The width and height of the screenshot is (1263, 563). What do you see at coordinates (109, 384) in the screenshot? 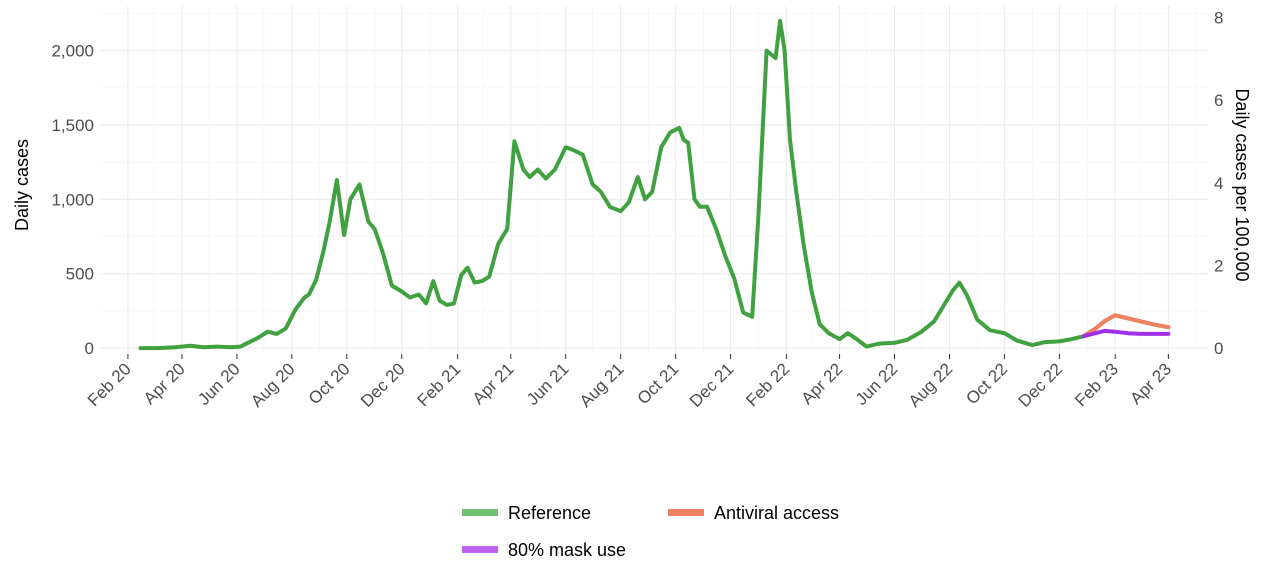
I see `x-tick-label: Feb 20` at bounding box center [109, 384].